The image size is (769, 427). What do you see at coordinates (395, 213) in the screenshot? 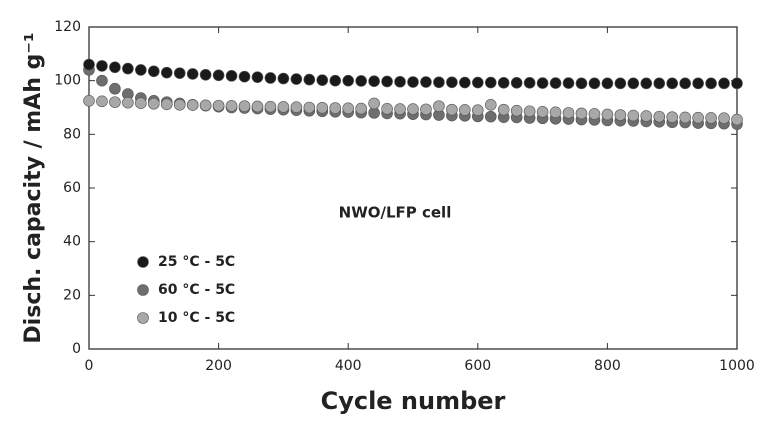
I see `annotation: NWO/LFP cell` at bounding box center [395, 213].